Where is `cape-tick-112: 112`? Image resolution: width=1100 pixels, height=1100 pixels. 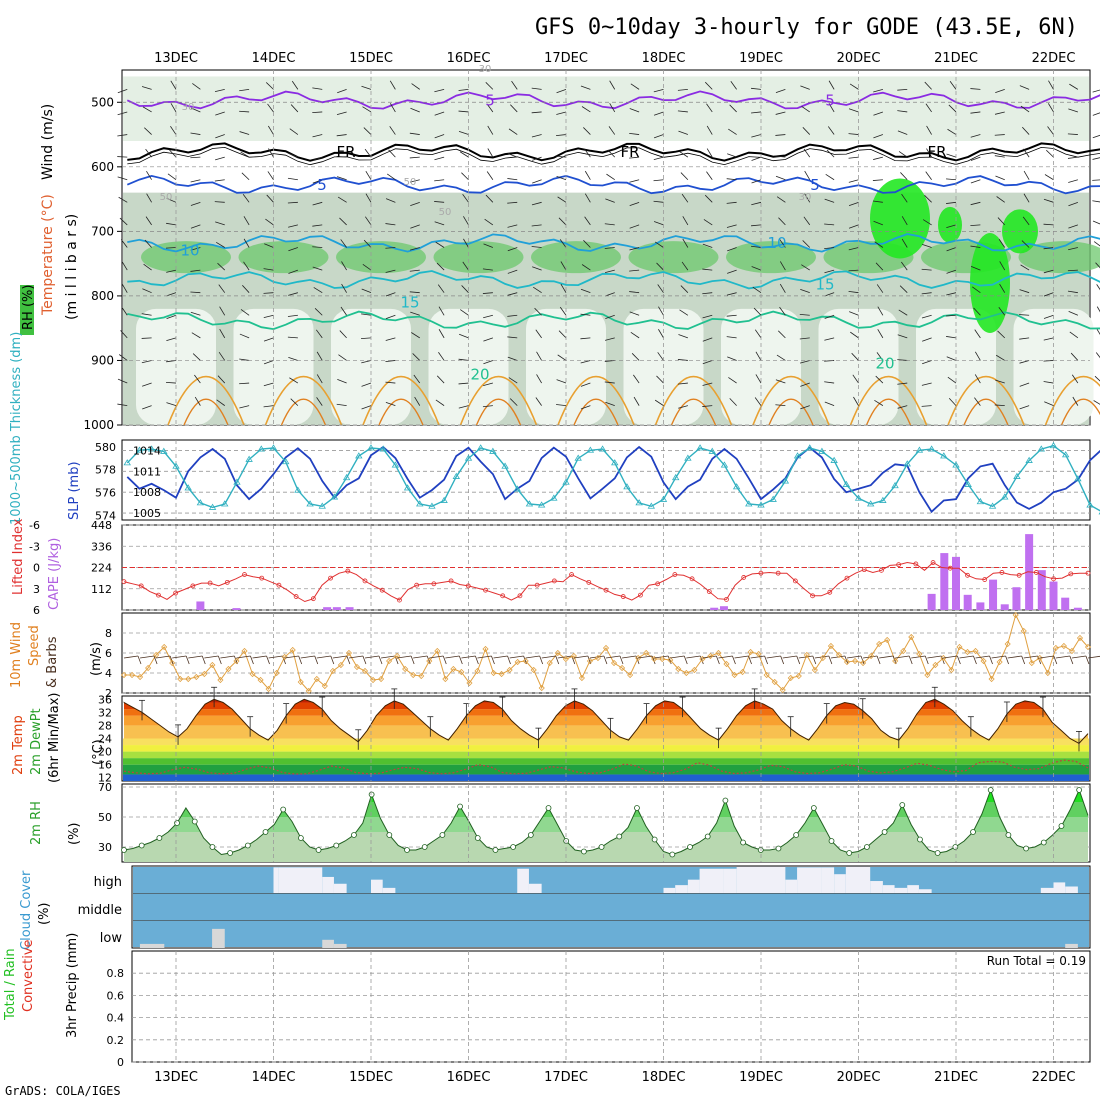 cape-tick-112: 112 is located at coordinates (101, 589).